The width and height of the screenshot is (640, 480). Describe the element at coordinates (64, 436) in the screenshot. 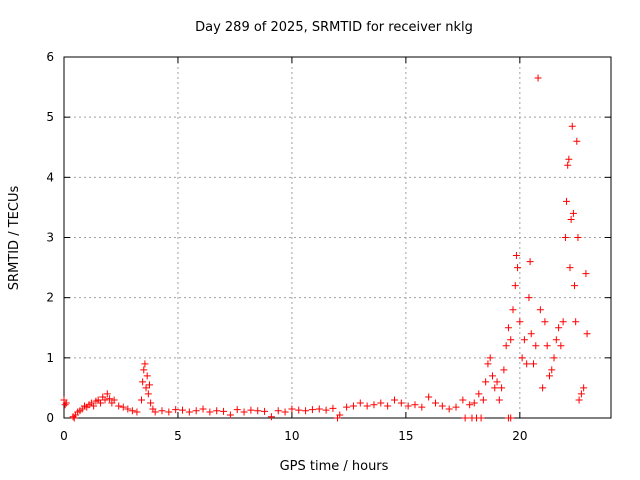

I see `x-tick-label: 0` at that location.